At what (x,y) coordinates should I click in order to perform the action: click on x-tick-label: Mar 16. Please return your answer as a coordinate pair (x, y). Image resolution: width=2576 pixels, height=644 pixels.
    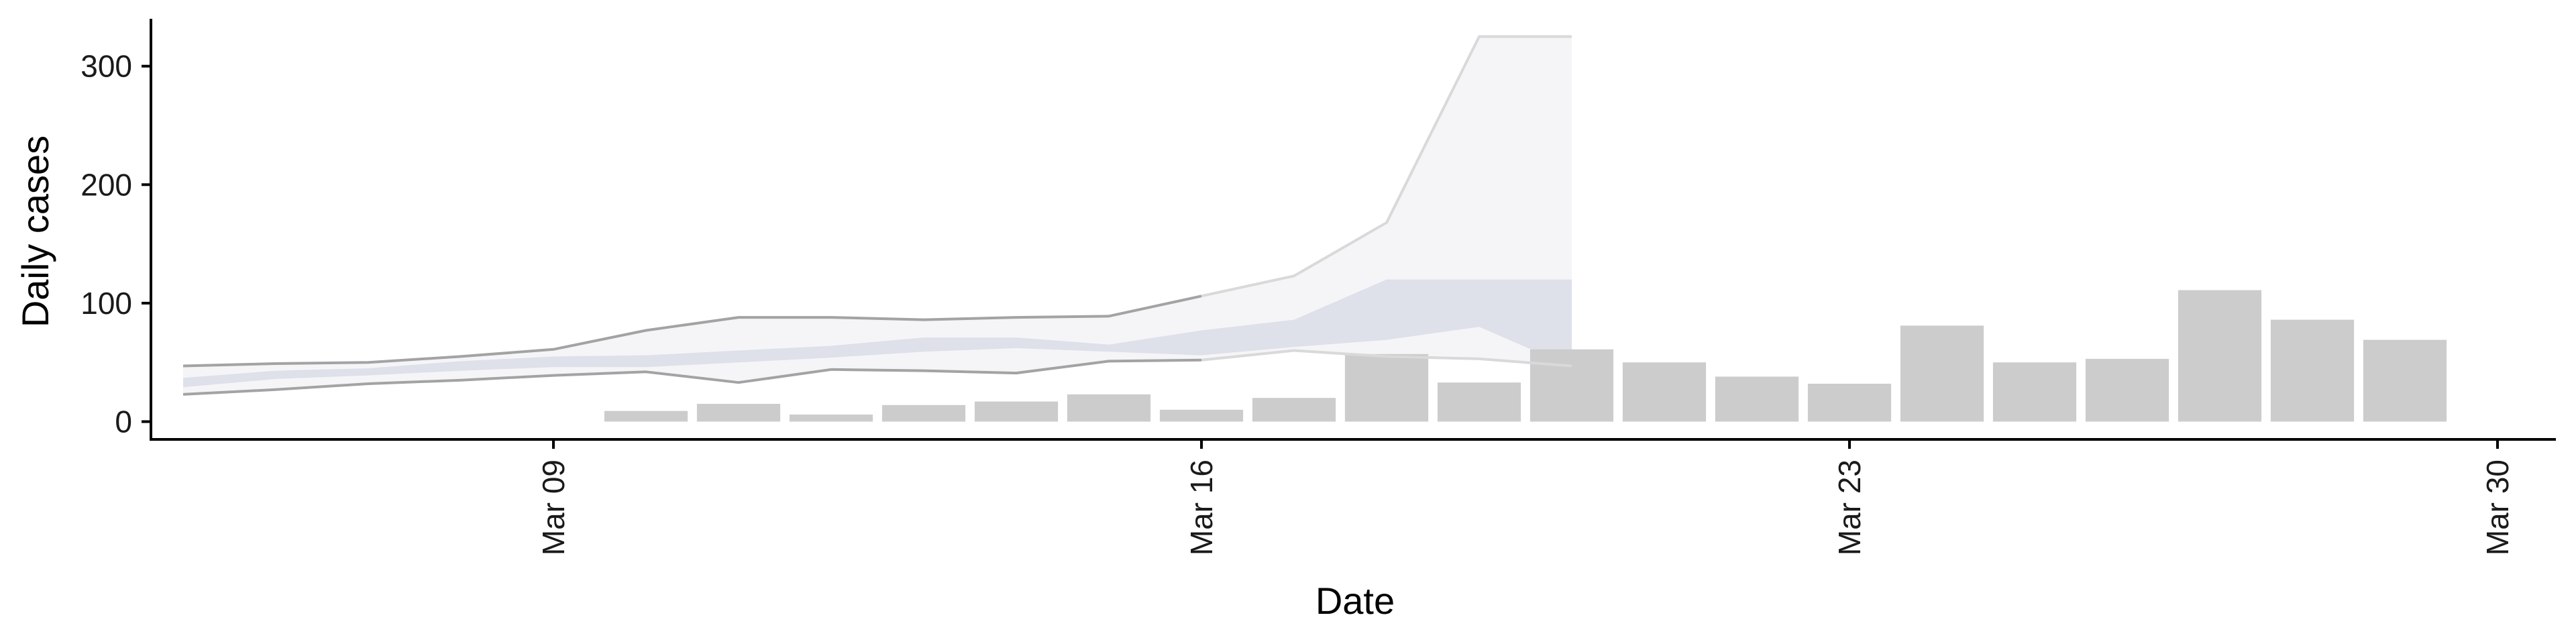
    Looking at the image, I should click on (1201, 507).